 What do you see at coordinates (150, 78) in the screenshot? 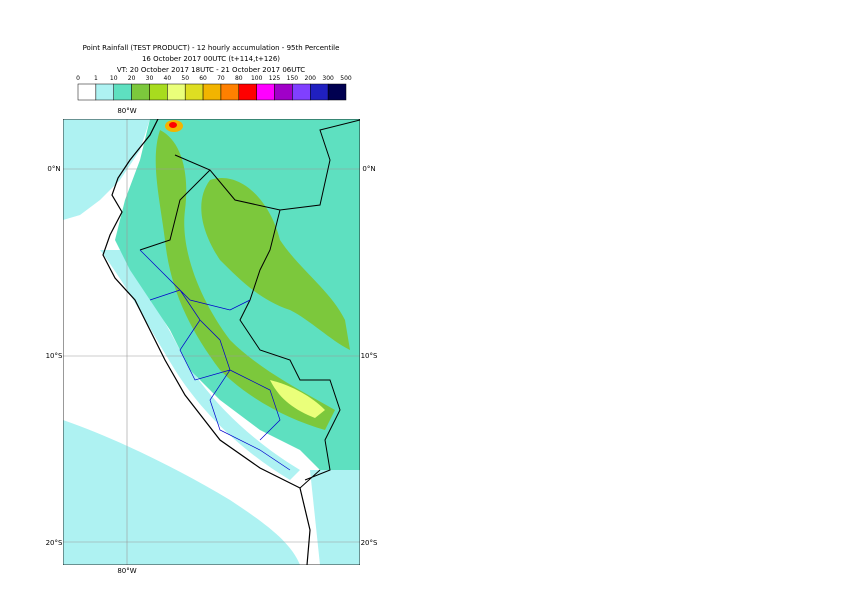
I see `colorbar-label: 30` at bounding box center [150, 78].